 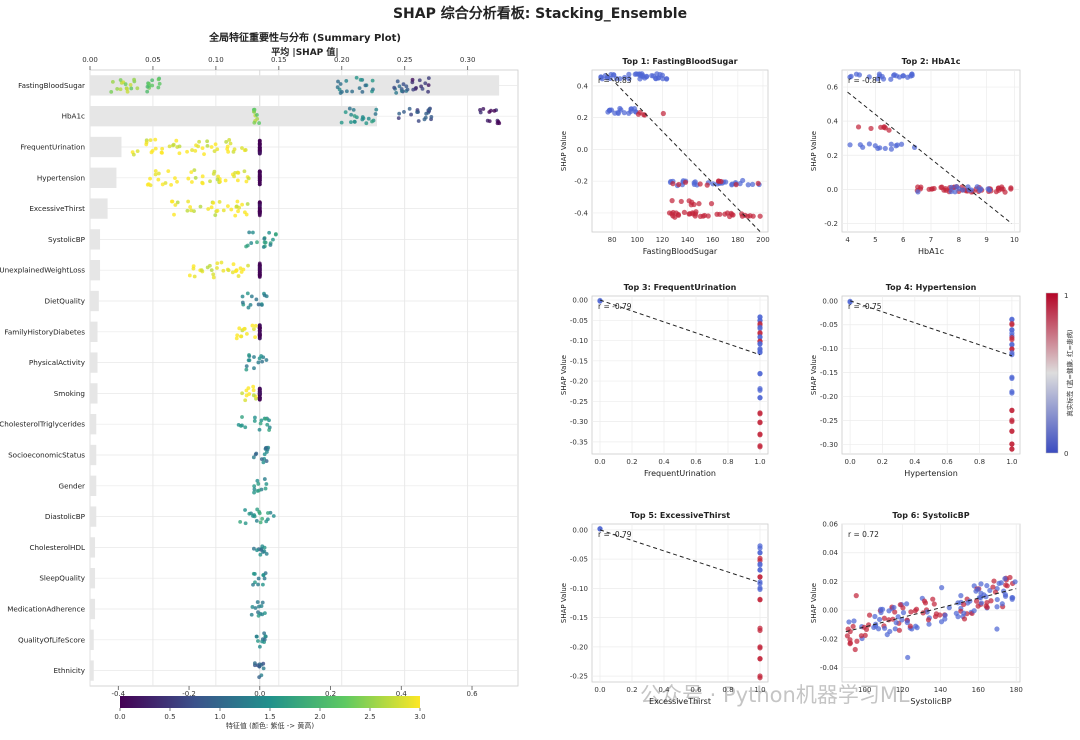 What do you see at coordinates (52, 639) in the screenshot?
I see `feature-label: QualityOfLifeScore` at bounding box center [52, 639].